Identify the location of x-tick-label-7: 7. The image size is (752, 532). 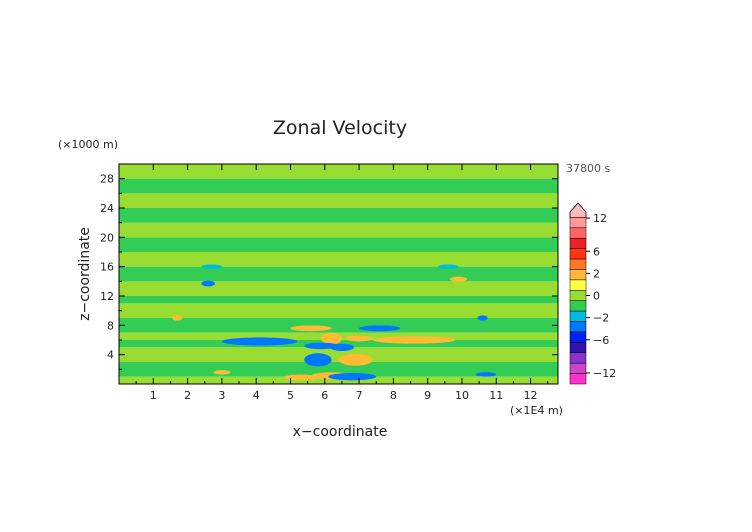
(359, 395).